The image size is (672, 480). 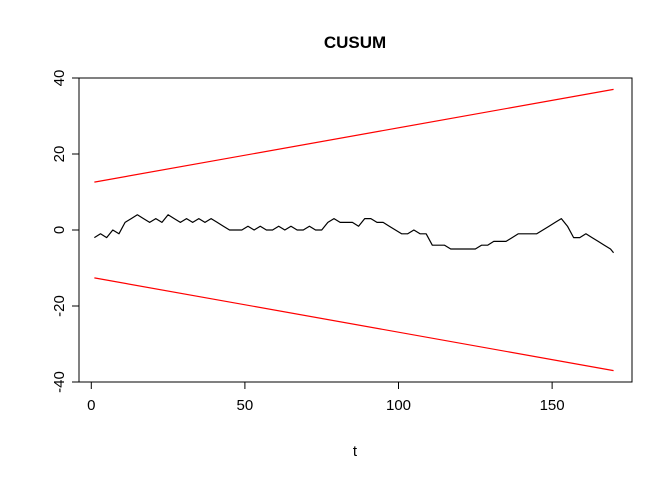 I want to click on x-tick-label: 50, so click(x=245, y=405).